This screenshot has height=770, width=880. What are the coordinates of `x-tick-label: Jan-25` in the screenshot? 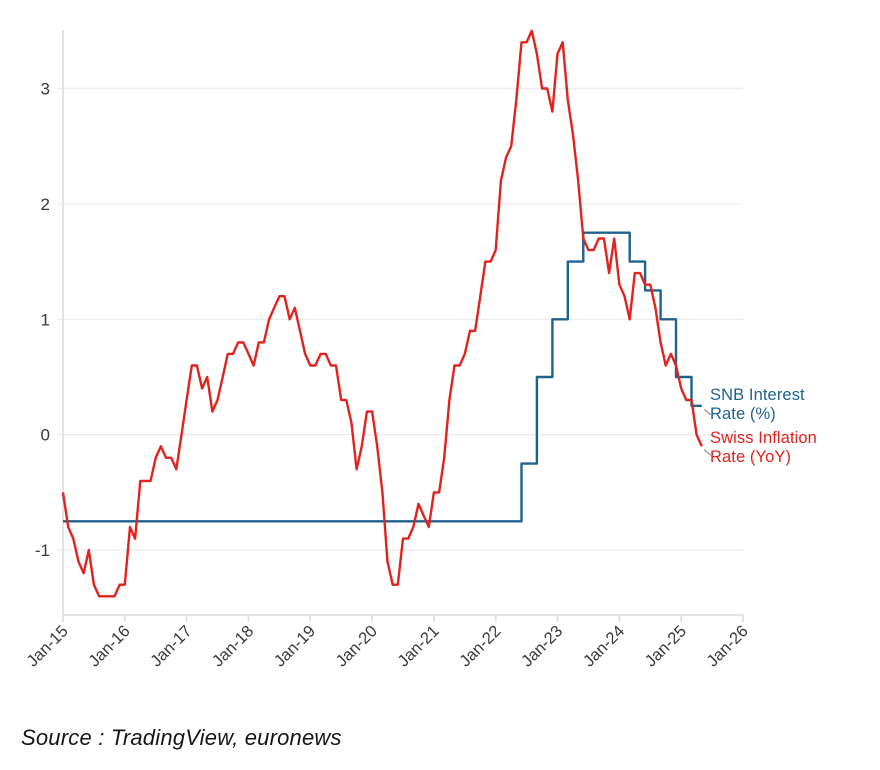 It's located at (666, 646).